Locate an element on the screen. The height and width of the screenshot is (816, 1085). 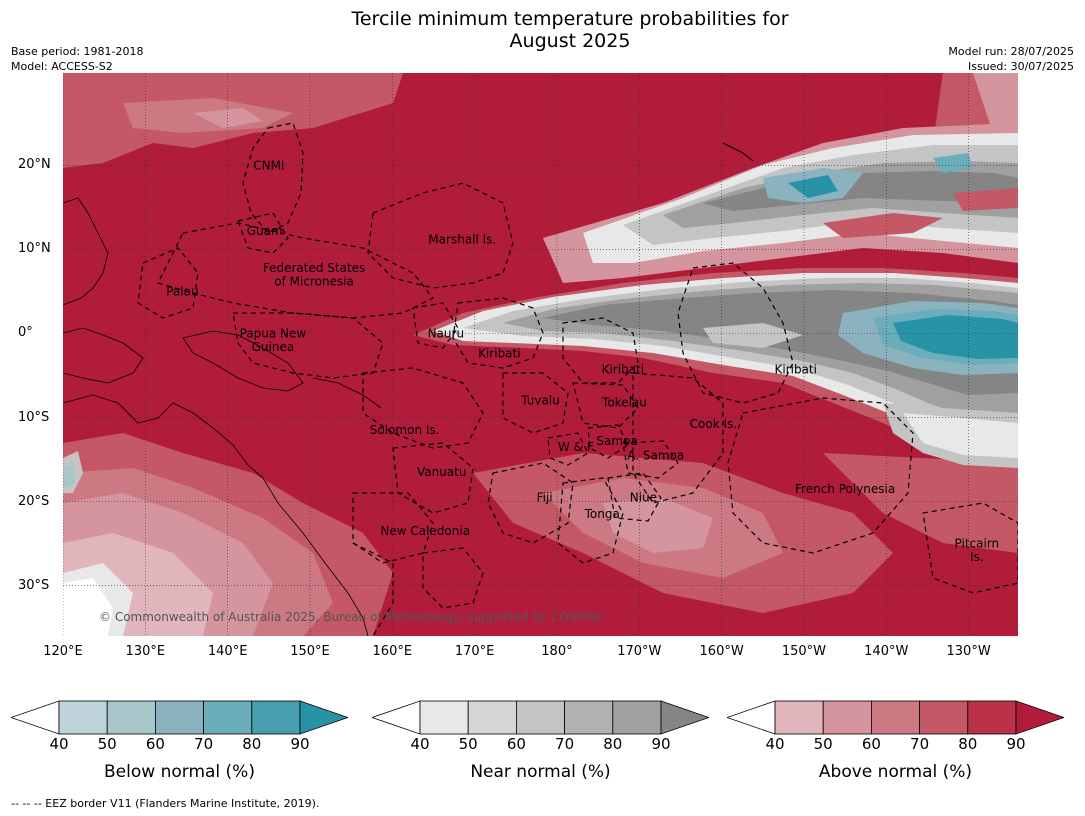
philippines-coastline is located at coordinates (86, 251).